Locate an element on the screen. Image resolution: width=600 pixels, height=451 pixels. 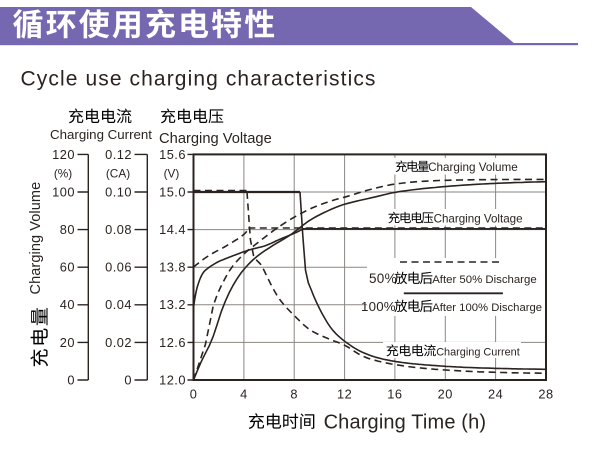
svg-text: 4 is located at coordinates (244, 393).